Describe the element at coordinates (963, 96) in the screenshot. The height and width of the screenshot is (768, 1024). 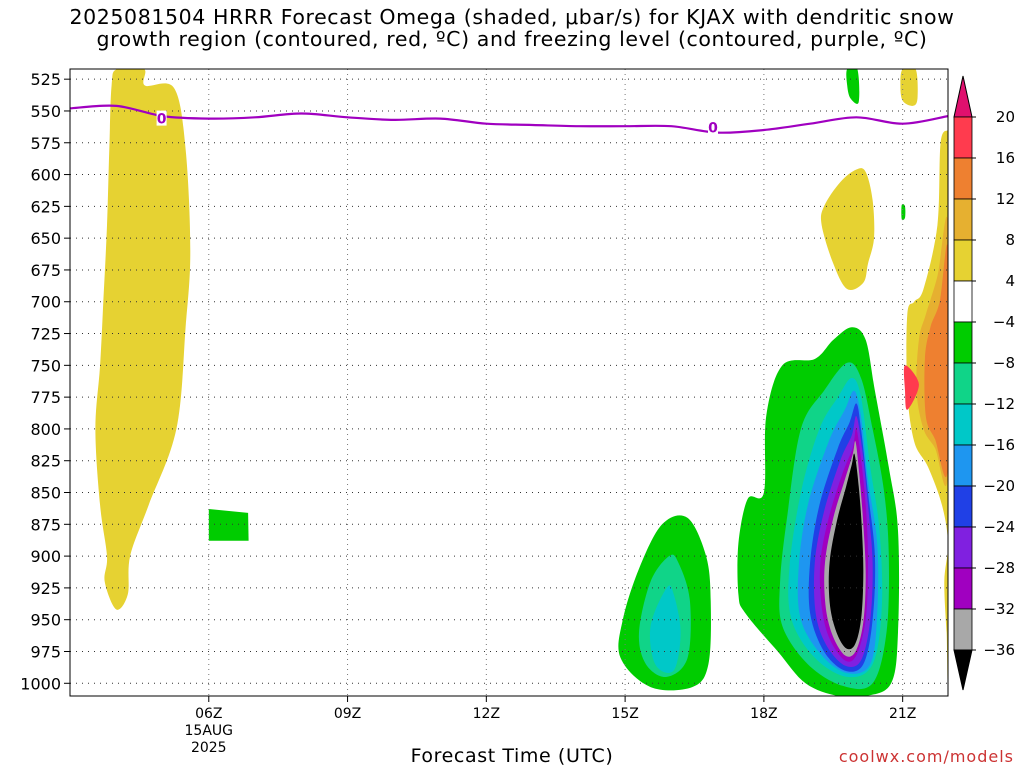
I see `colorbar-top-arrow` at that location.